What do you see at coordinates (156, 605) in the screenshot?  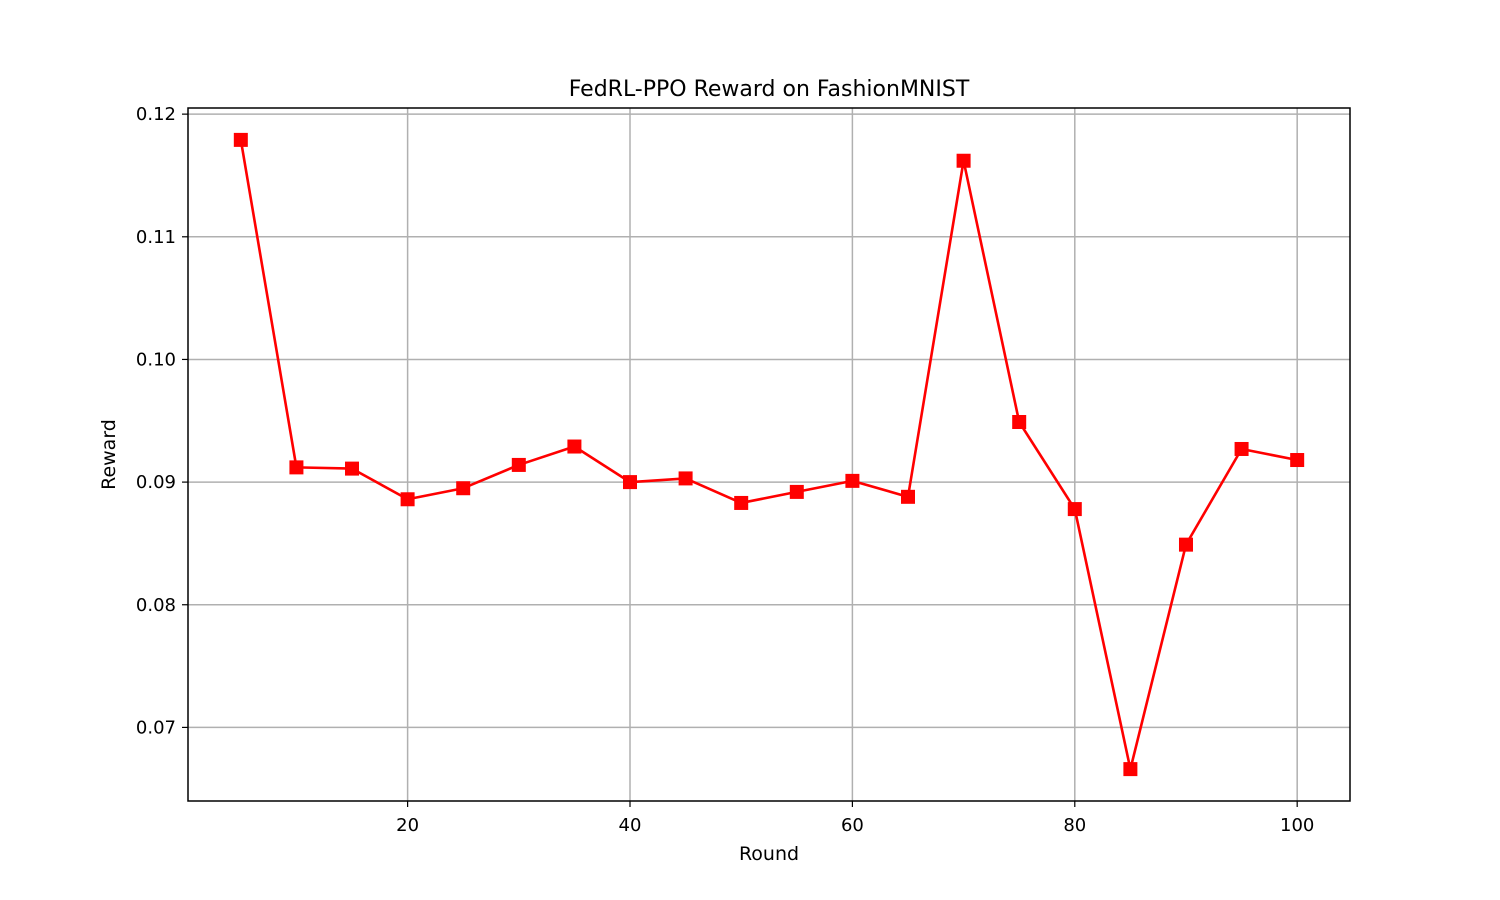 I see `y-tick-label: 0.08` at bounding box center [156, 605].